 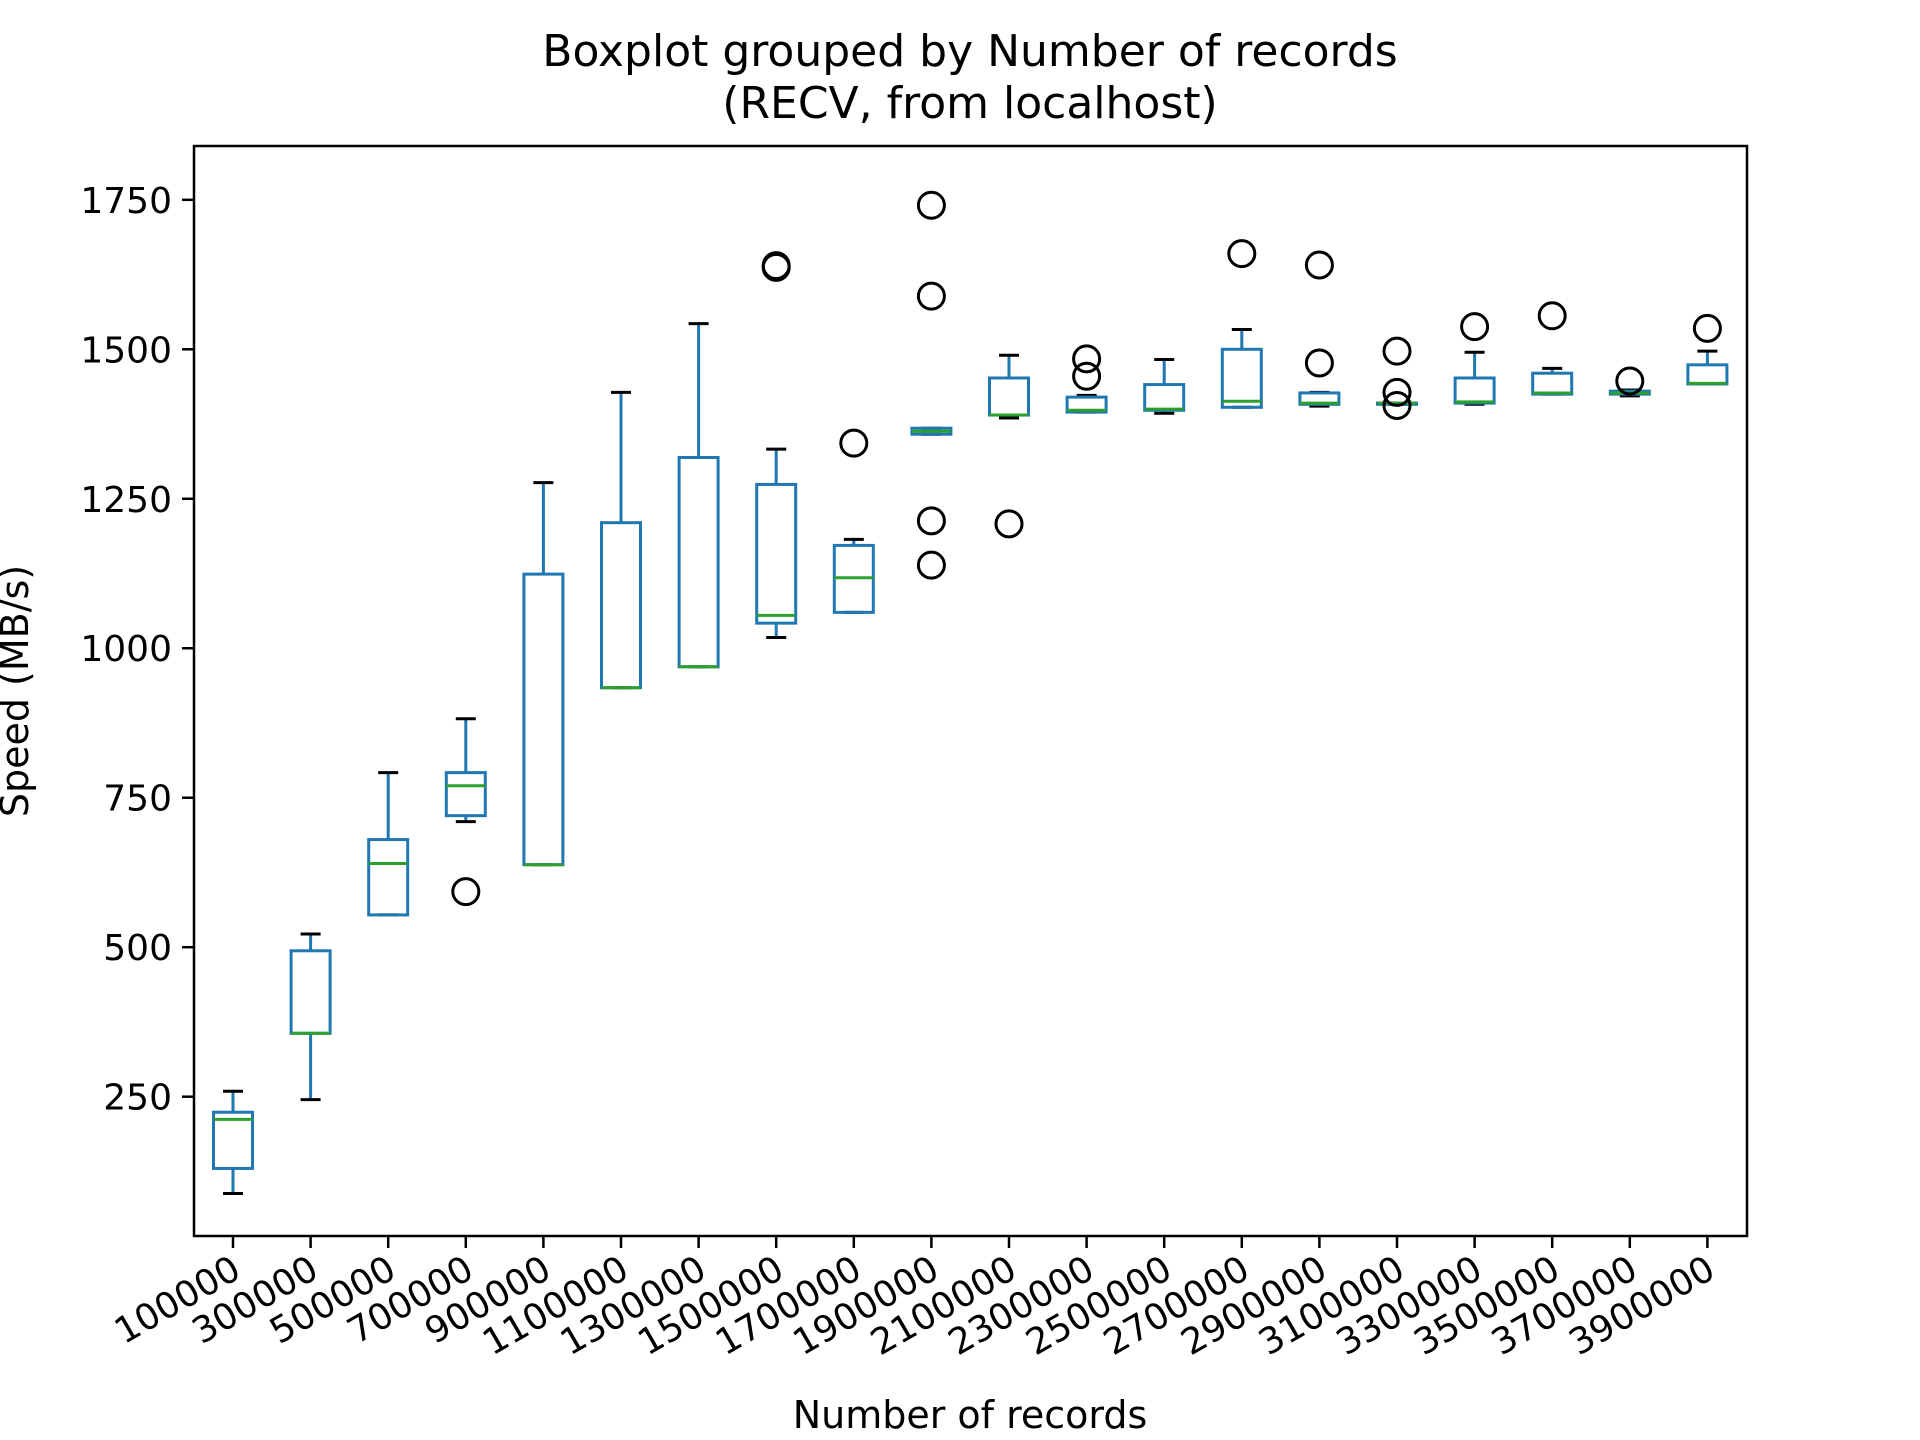 What do you see at coordinates (137, 1098) in the screenshot?
I see `y-tick-label: 250` at bounding box center [137, 1098].